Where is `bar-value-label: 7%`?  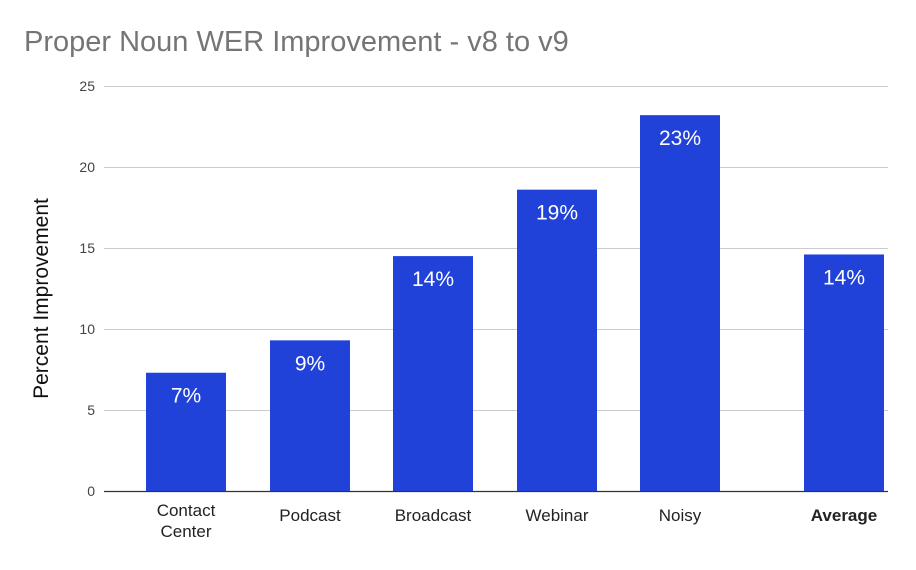
bar-value-label: 7% is located at coordinates (186, 396).